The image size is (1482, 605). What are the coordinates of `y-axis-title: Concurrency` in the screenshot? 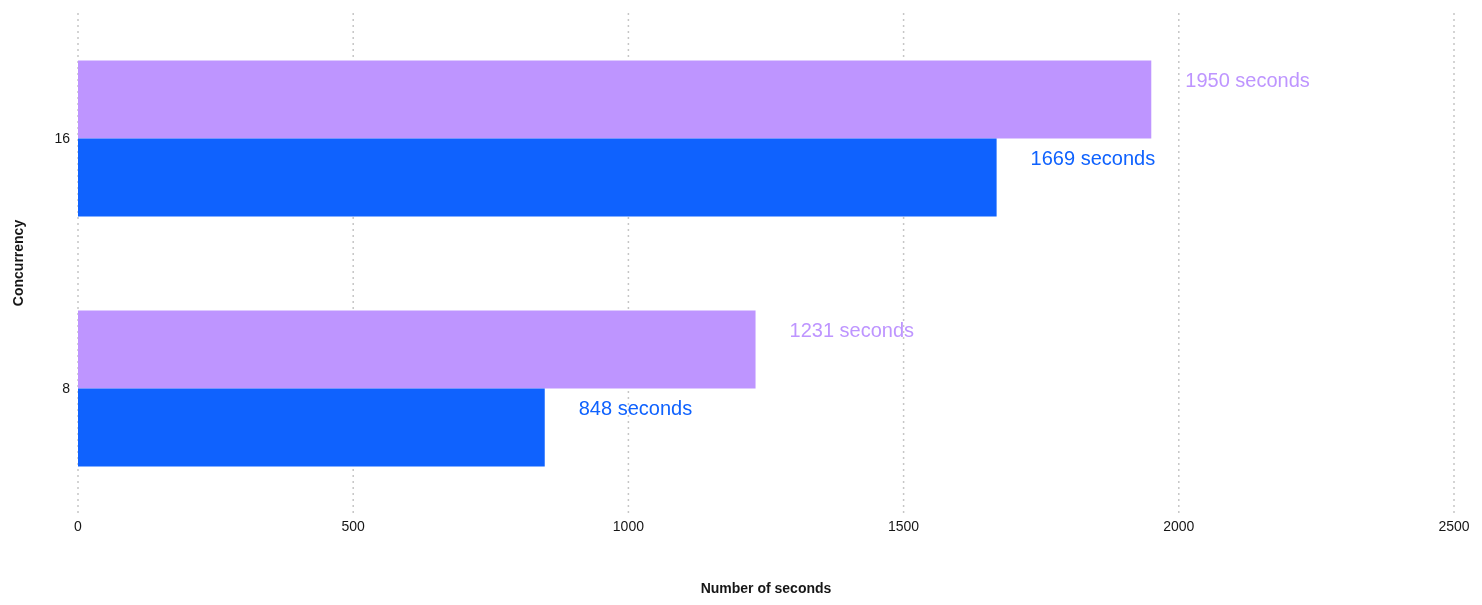 It's located at (17, 263).